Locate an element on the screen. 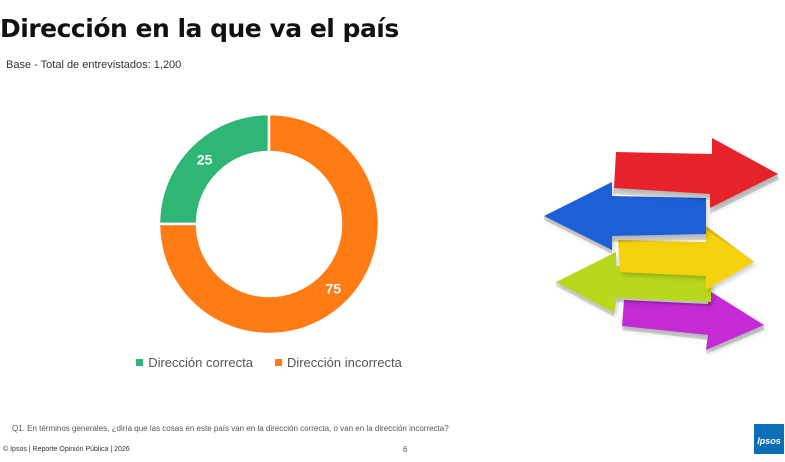 This screenshot has width=785, height=462. blue-arrow is located at coordinates (625, 218).